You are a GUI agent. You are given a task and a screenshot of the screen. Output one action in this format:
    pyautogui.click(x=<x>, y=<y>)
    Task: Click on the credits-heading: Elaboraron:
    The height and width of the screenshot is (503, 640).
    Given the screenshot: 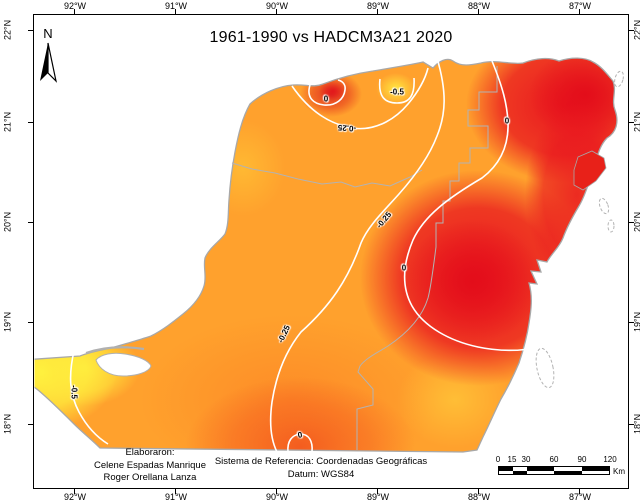 What is the action you would take?
    pyautogui.click(x=150, y=452)
    